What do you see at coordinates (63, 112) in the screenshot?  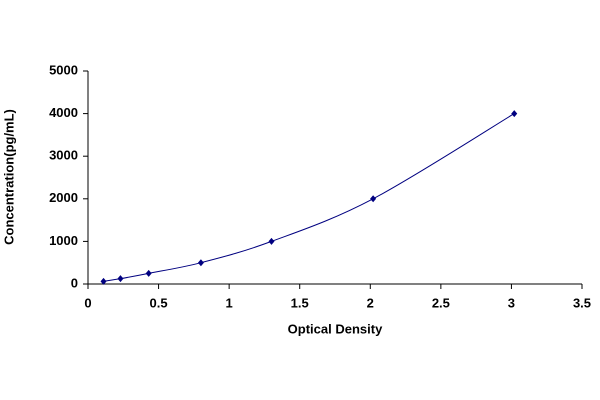 I see `y-tick-label: 4000` at bounding box center [63, 112].